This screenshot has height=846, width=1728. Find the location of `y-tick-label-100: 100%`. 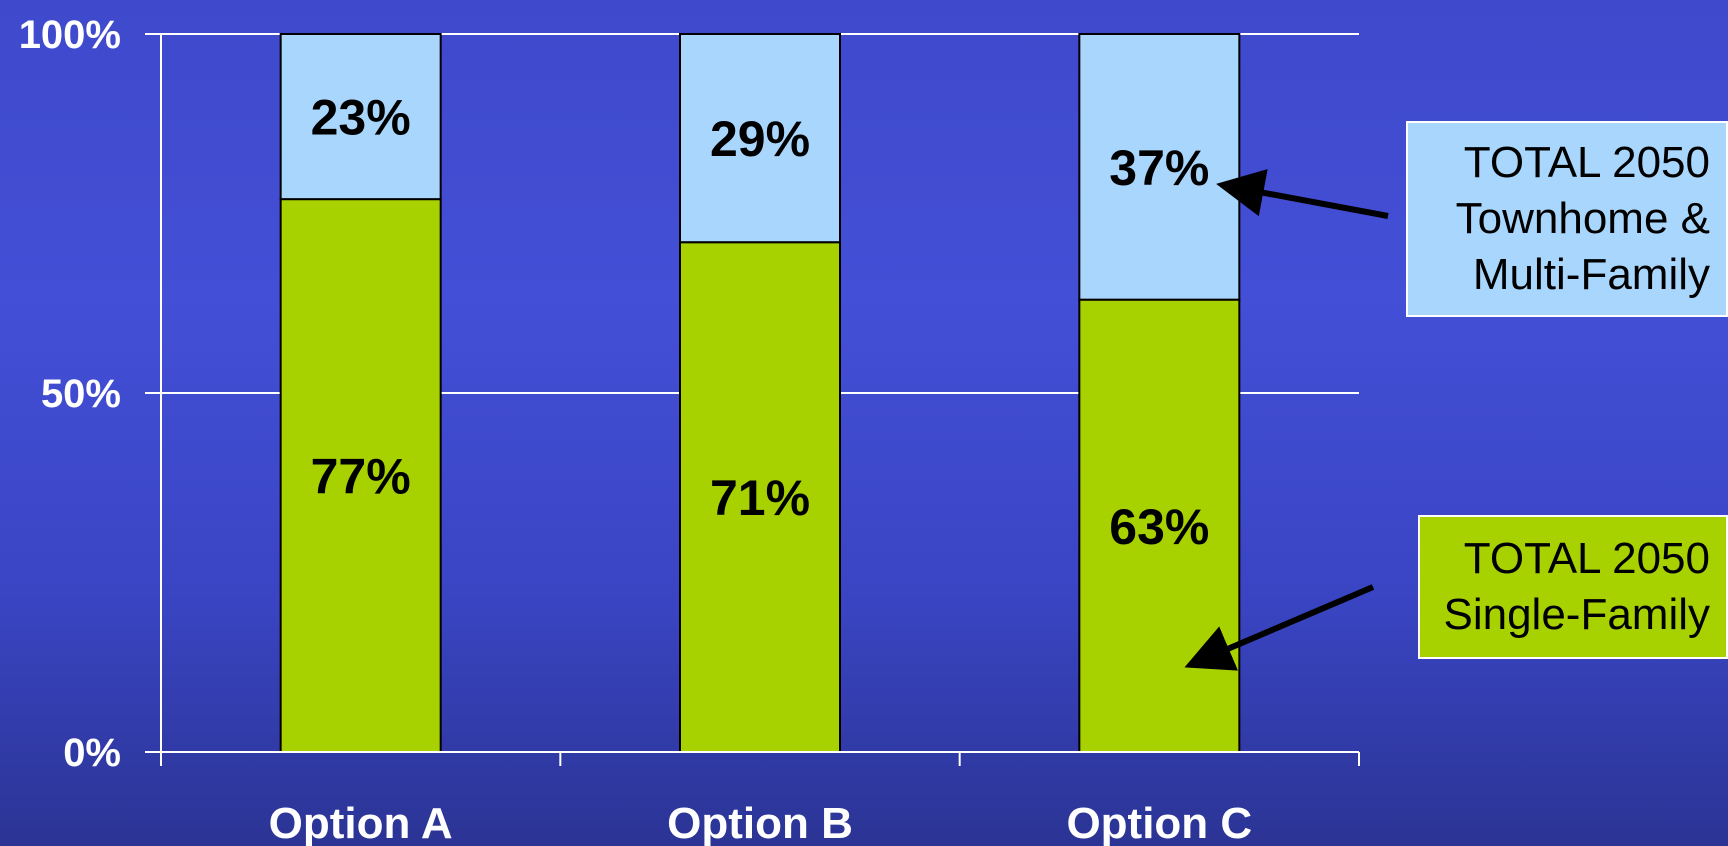

y-tick-label-100: 100% is located at coordinates (70, 35).